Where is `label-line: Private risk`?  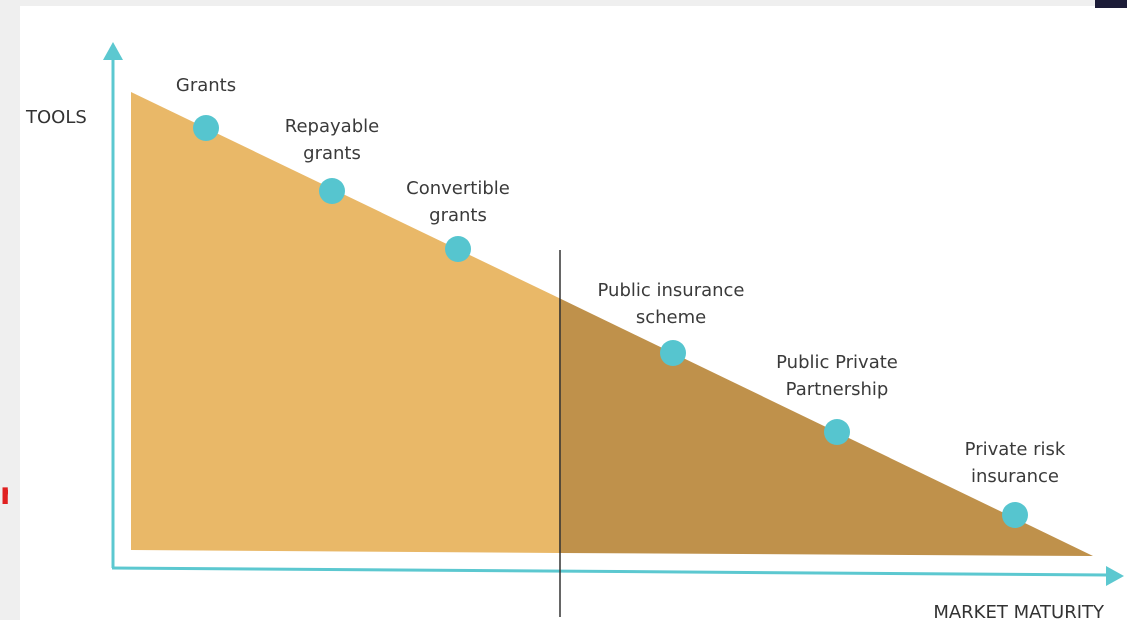 label-line: Private risk is located at coordinates (1015, 449).